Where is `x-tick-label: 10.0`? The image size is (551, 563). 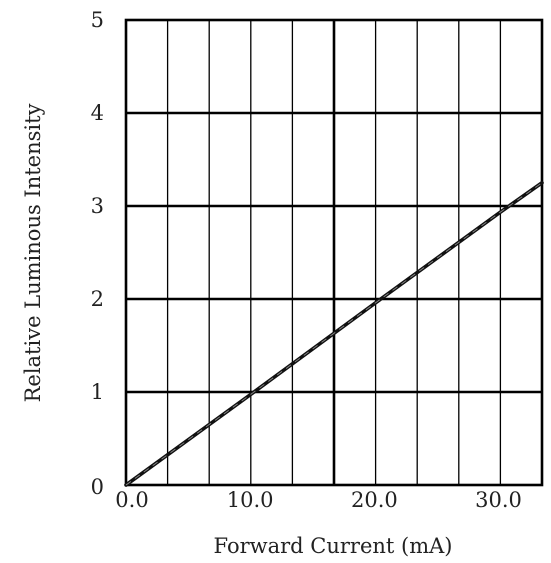
x-tick-label: 10.0 is located at coordinates (250, 500).